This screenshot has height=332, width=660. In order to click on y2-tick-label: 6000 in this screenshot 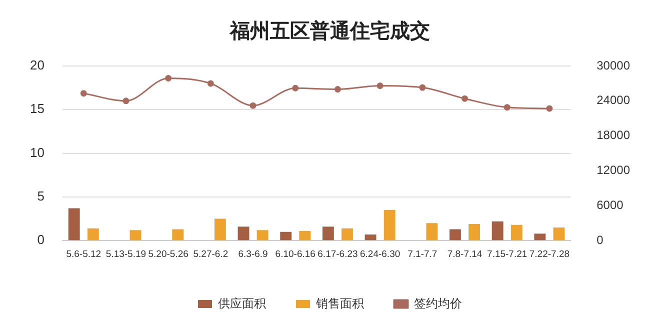, I will do `click(610, 205)`.